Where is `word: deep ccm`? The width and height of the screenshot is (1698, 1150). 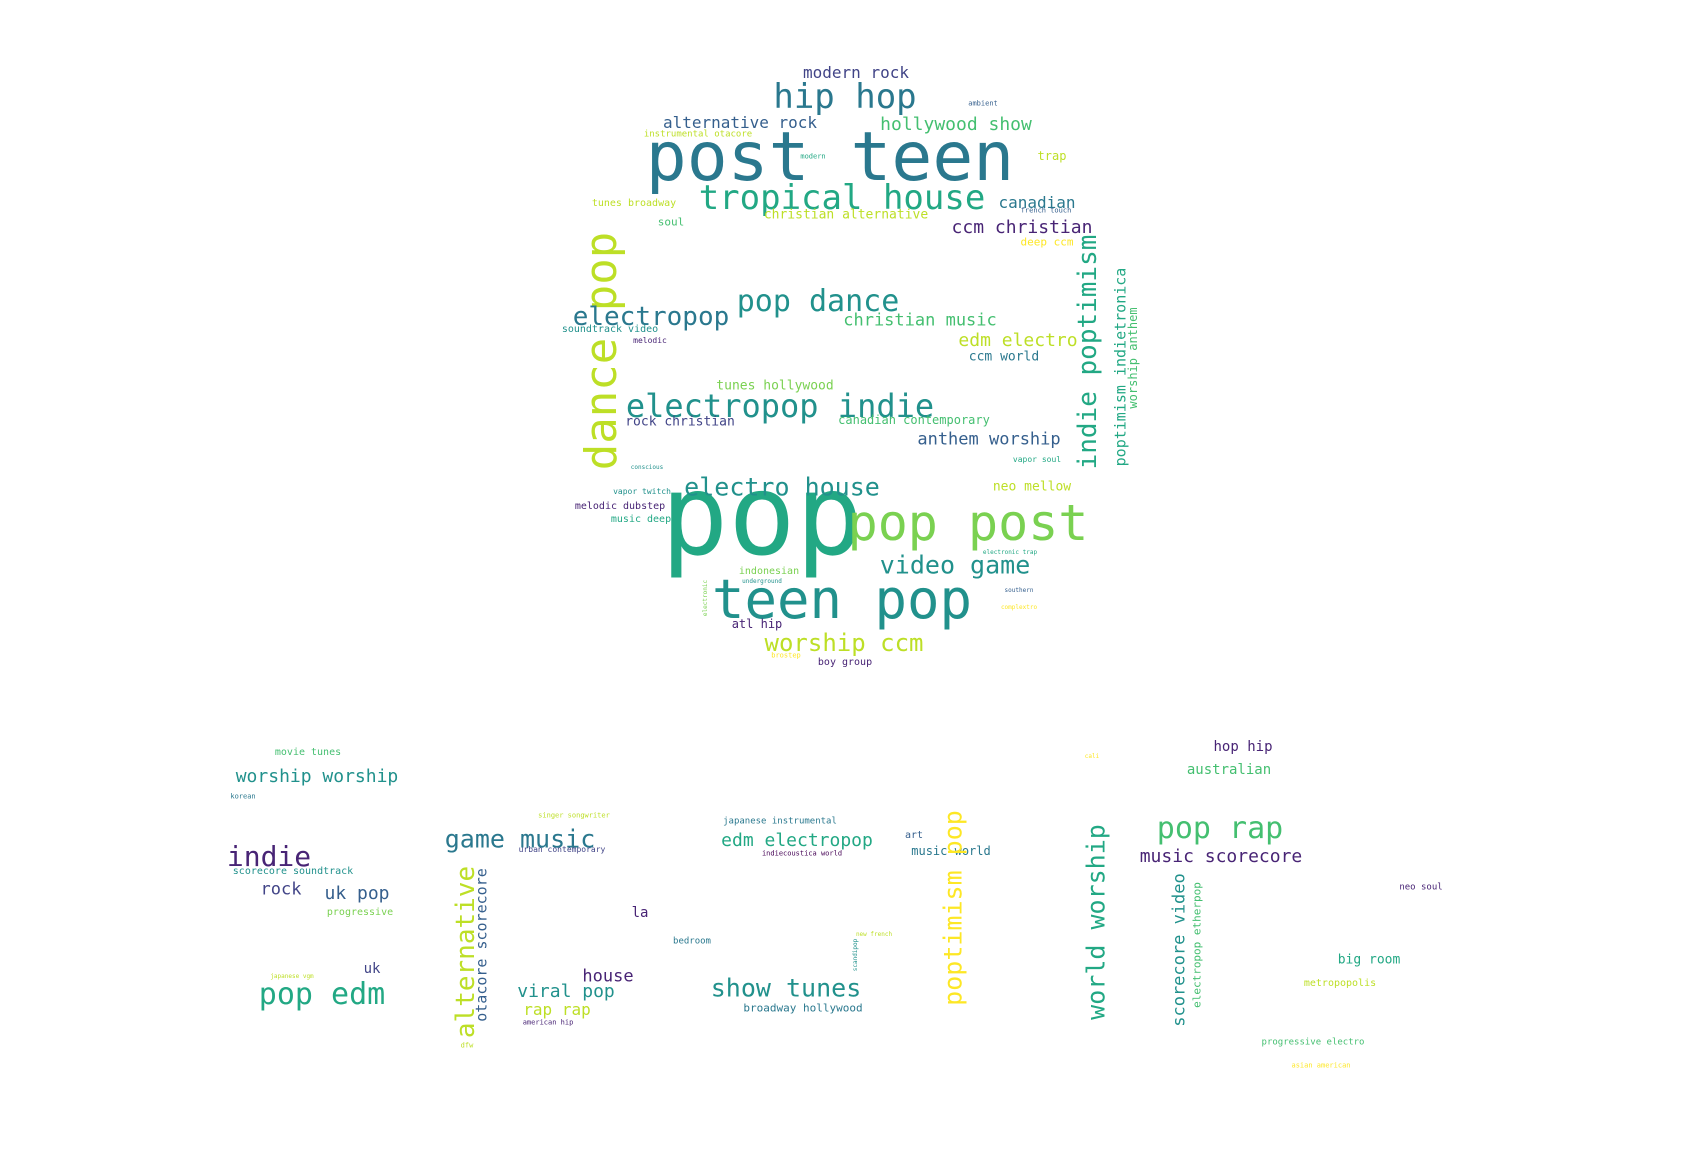 word: deep ccm is located at coordinates (1047, 242).